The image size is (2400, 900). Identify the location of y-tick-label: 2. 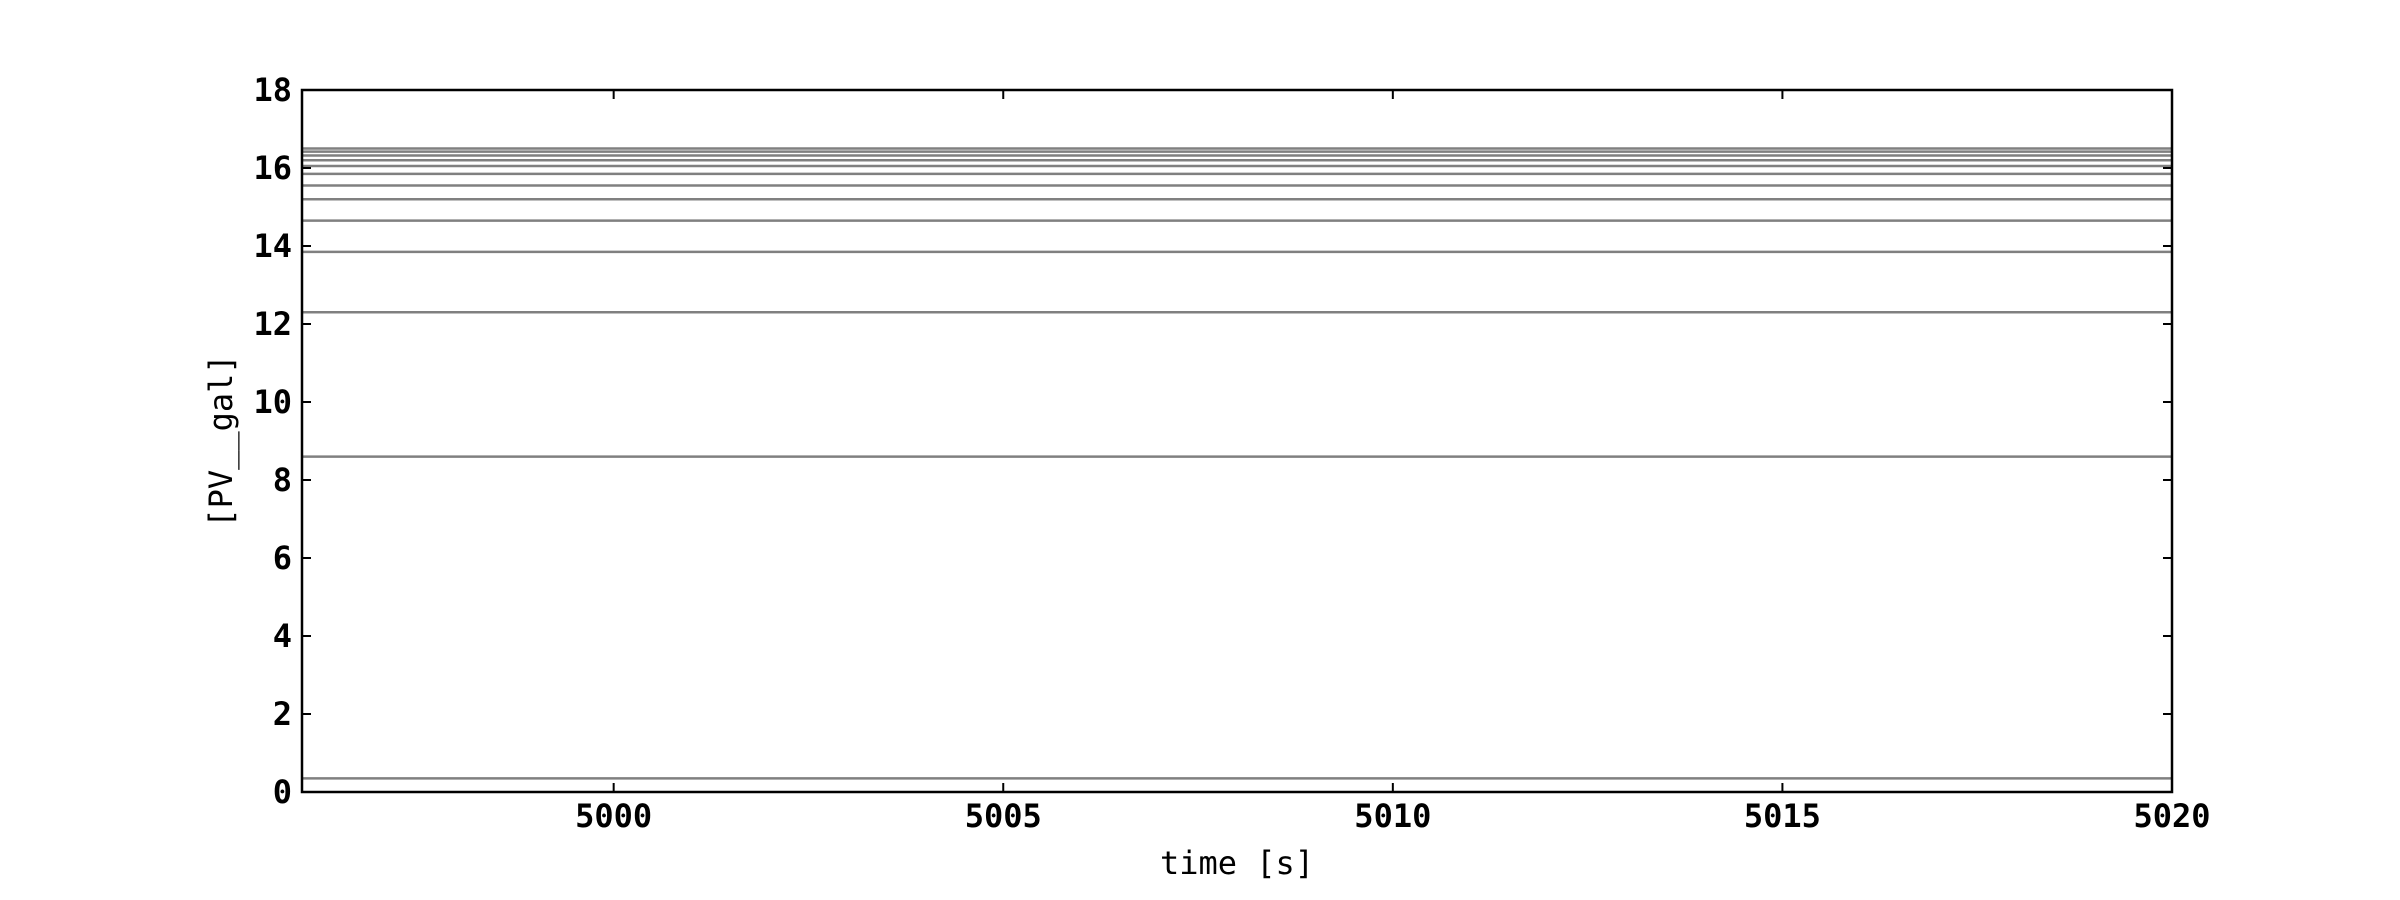
(282, 714).